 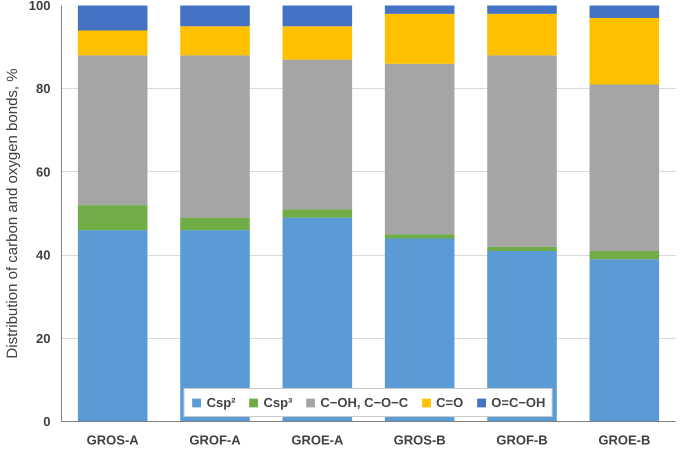 What do you see at coordinates (420, 440) in the screenshot?
I see `x-tick-label: GROS-B` at bounding box center [420, 440].